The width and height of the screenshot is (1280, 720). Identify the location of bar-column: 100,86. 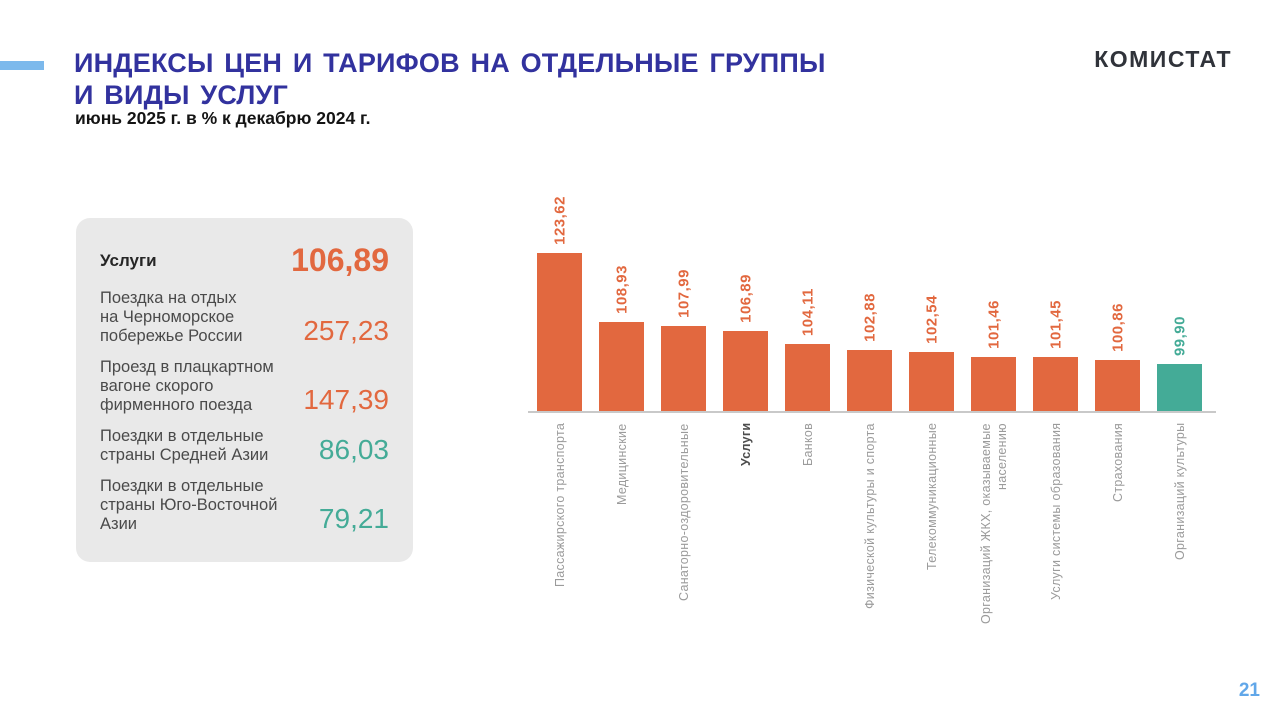
(1117, 295).